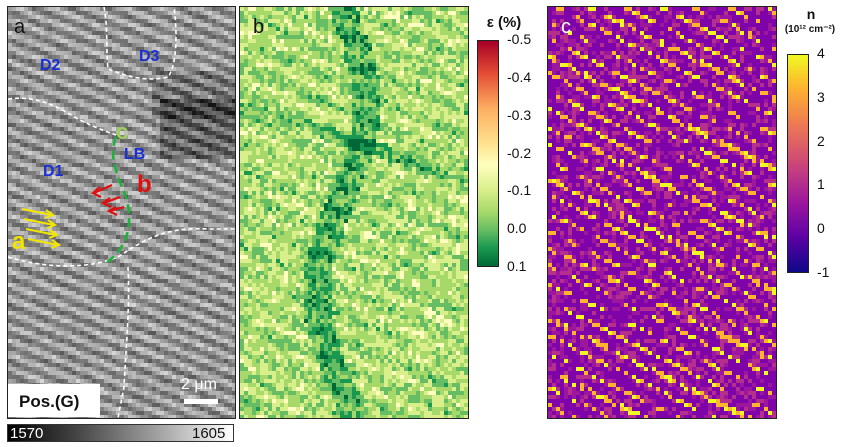  I want to click on grayscale-colorbar, so click(120, 433).